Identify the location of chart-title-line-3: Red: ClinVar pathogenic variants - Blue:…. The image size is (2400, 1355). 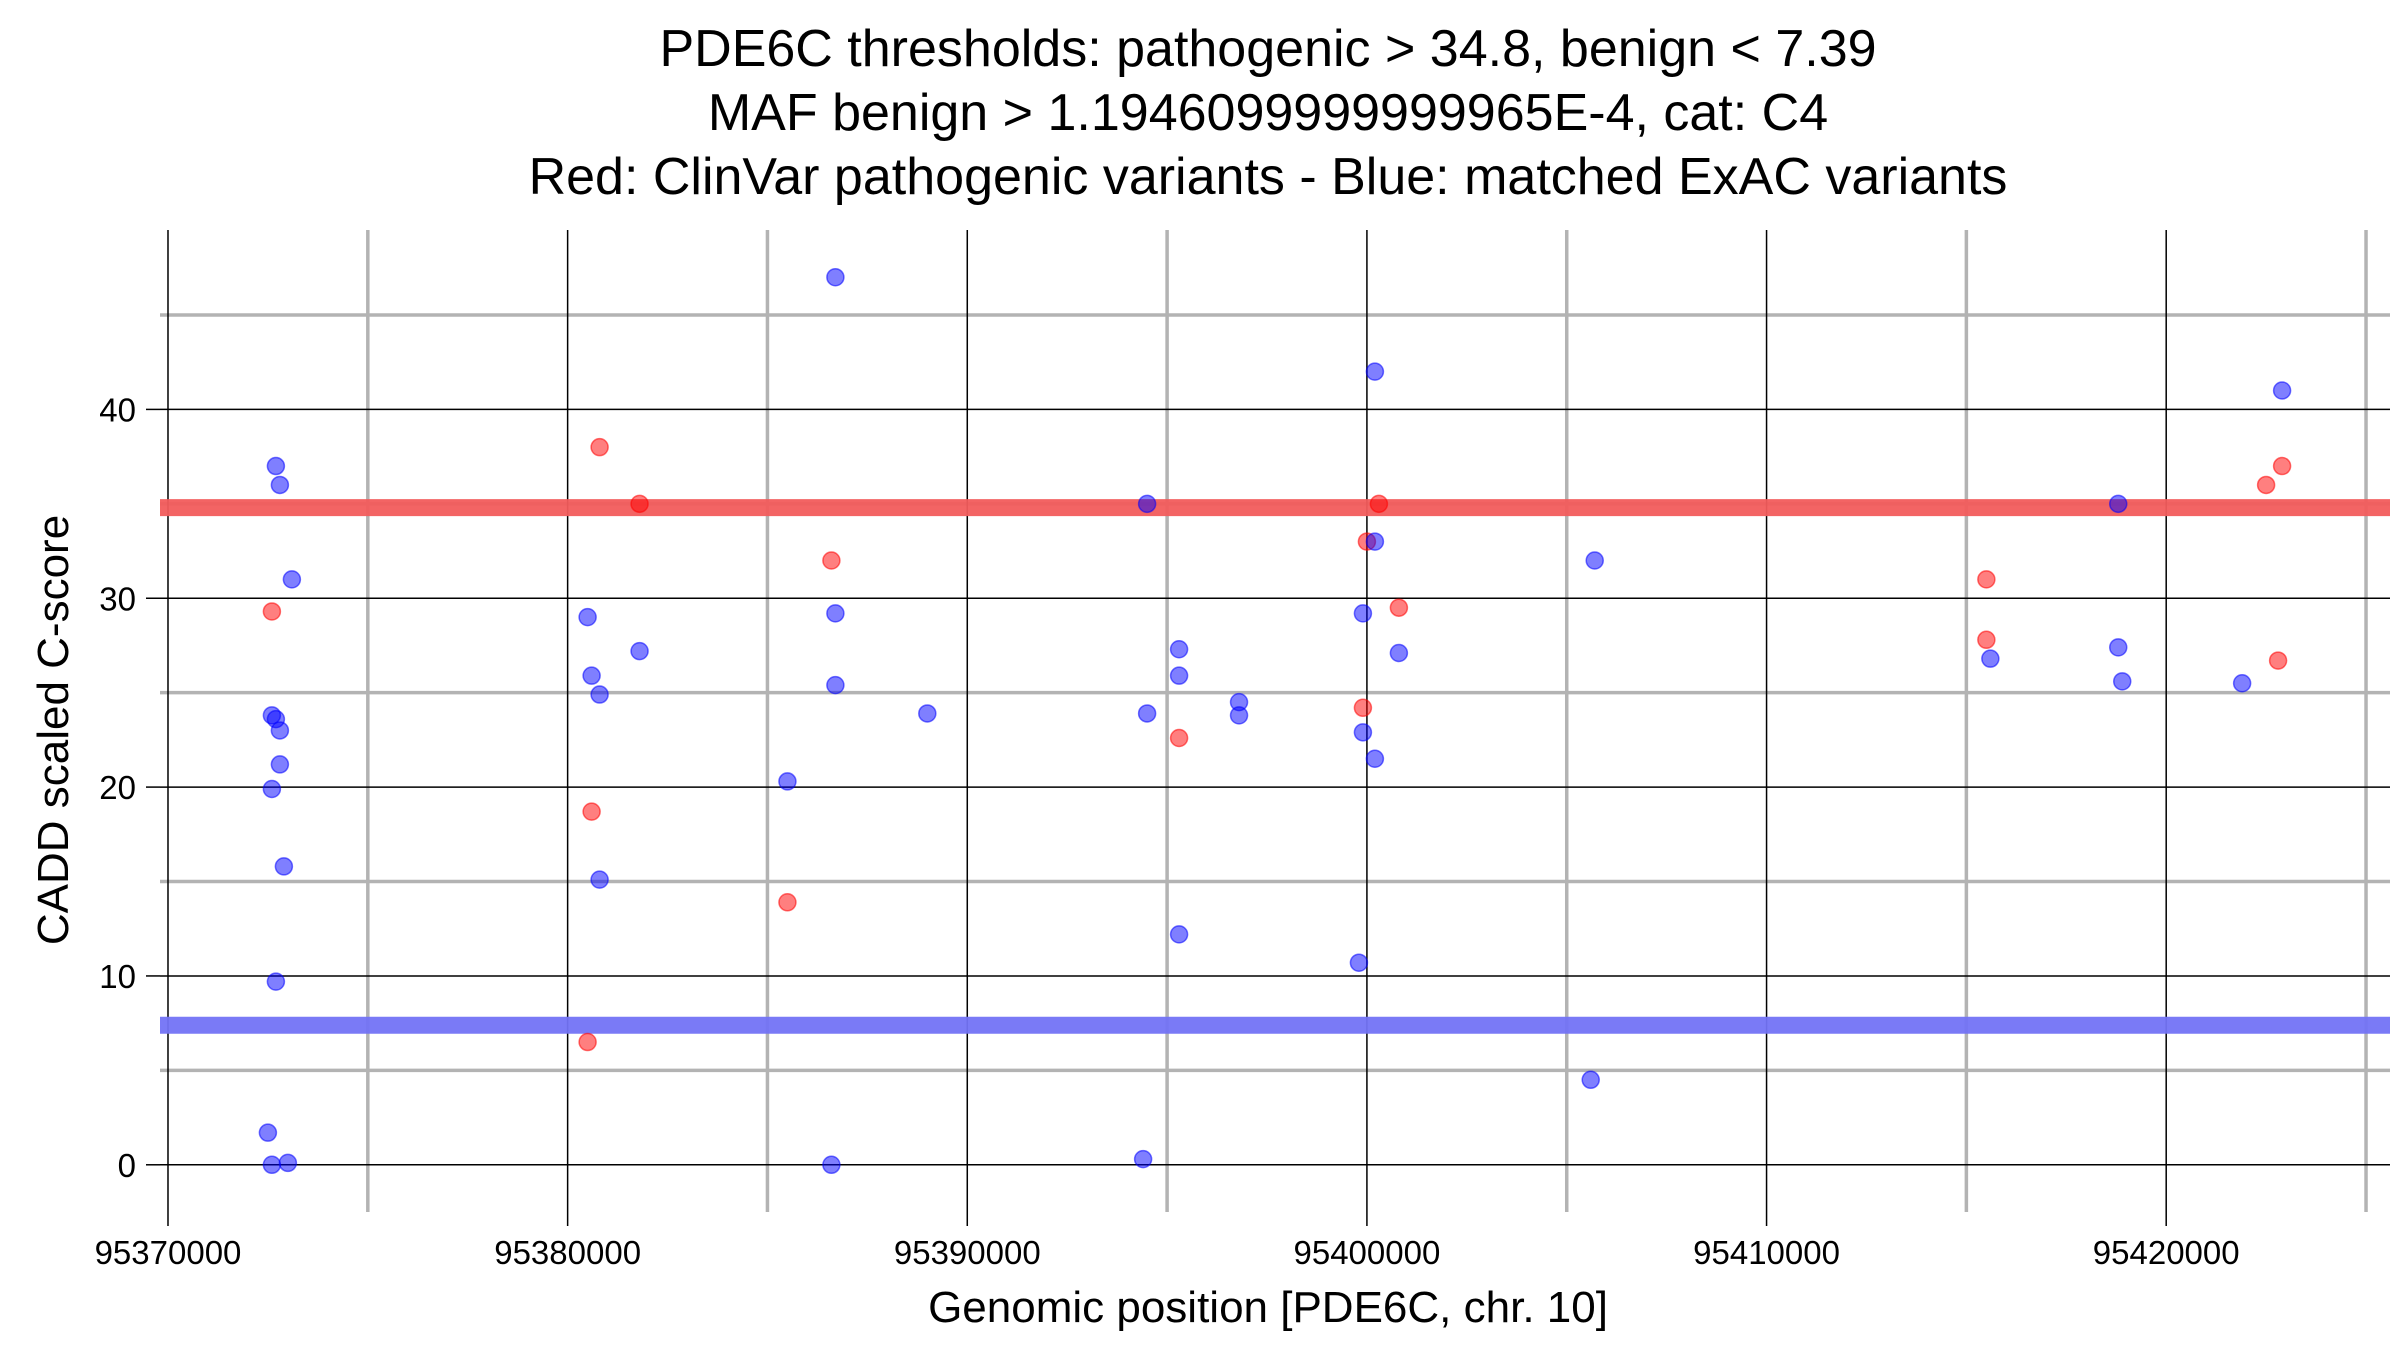
(1268, 177).